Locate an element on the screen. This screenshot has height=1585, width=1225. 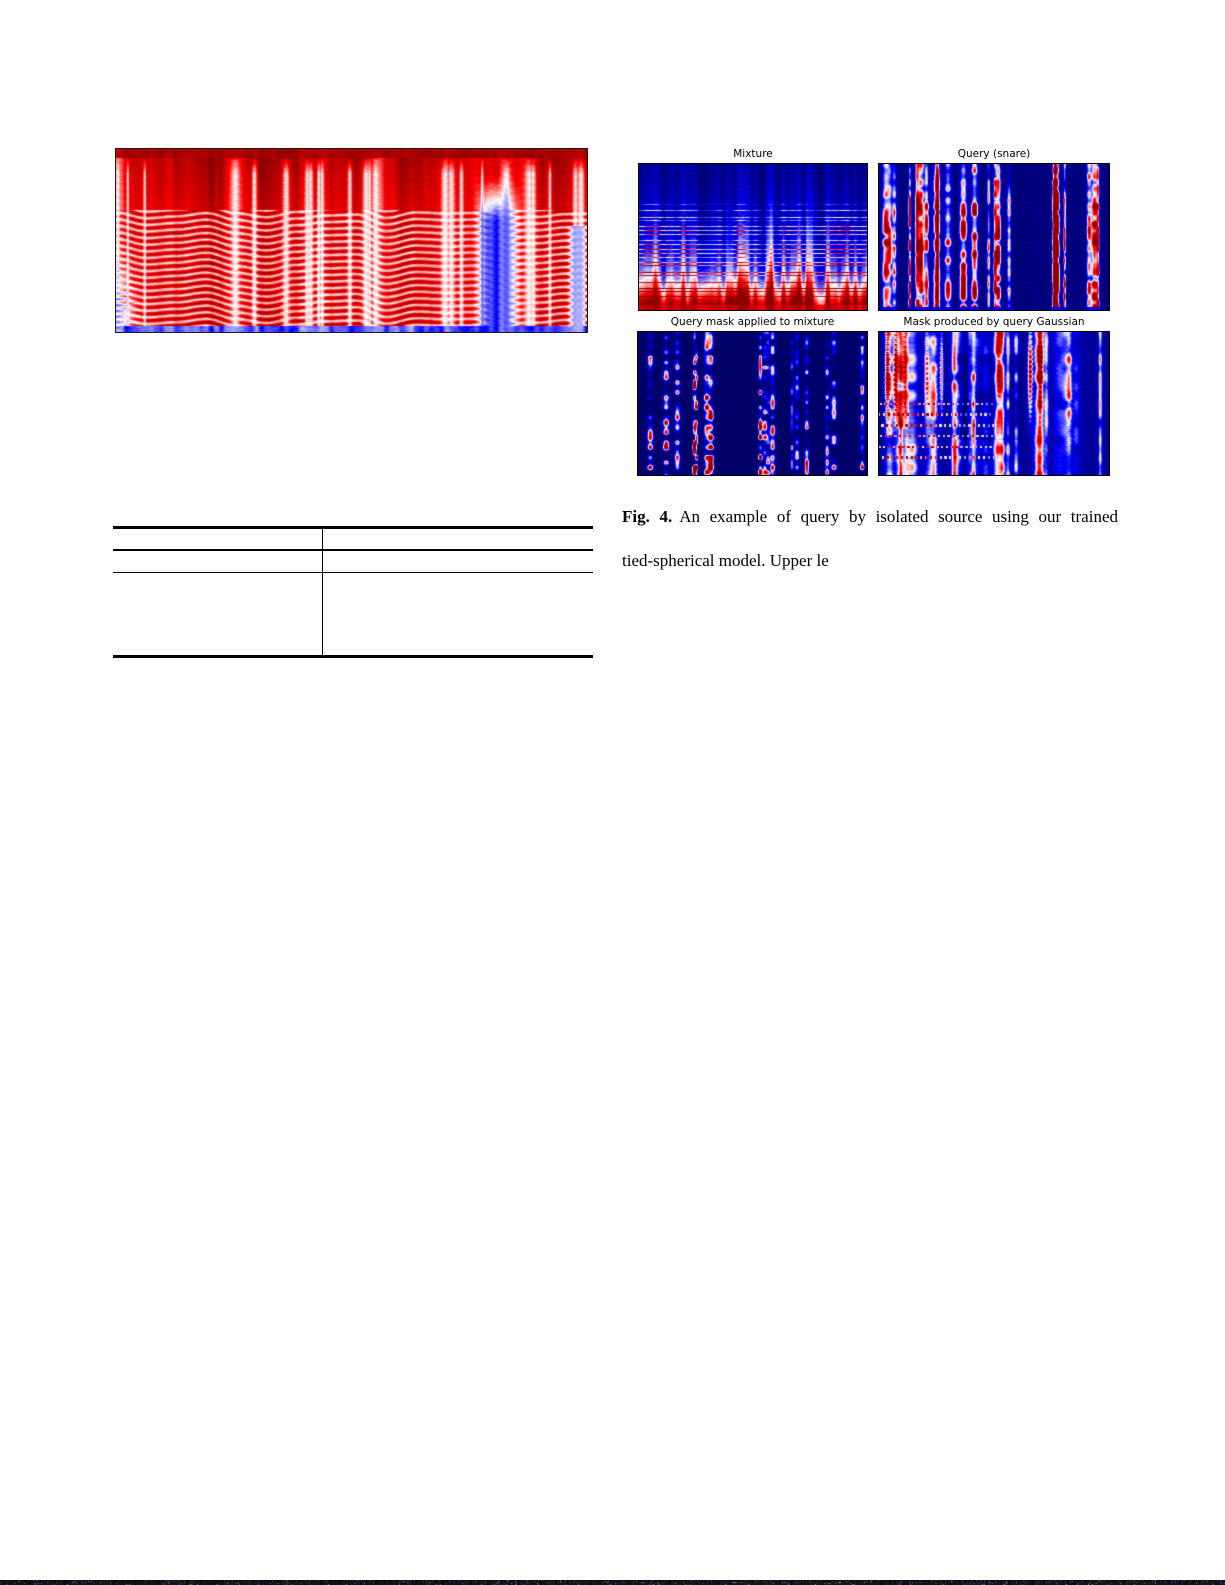
bottom-scan-artifact-strip is located at coordinates (612, 1582).